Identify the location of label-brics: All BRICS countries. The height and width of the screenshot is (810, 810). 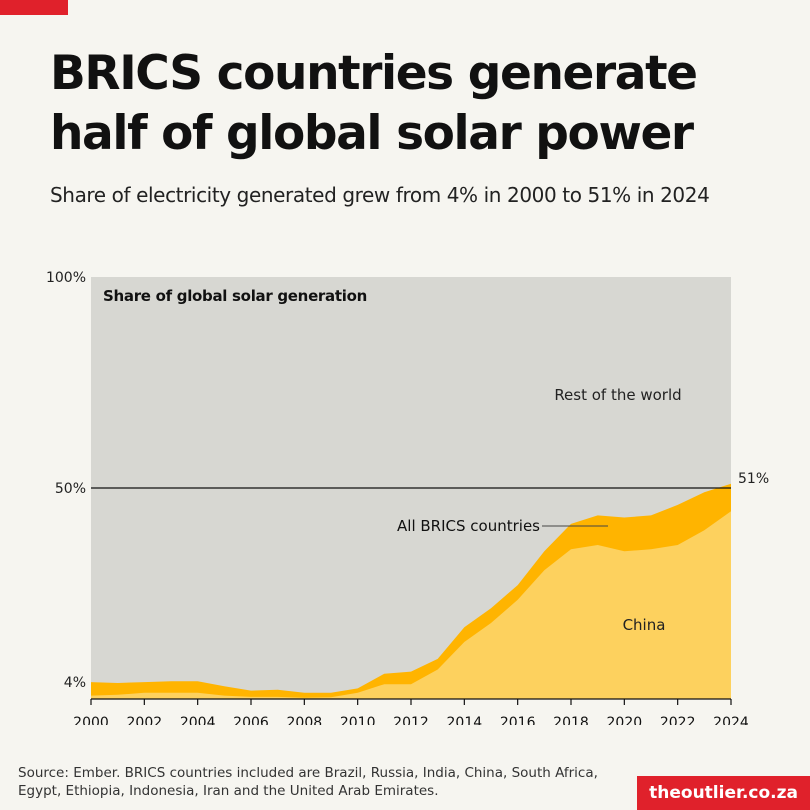
(468, 526).